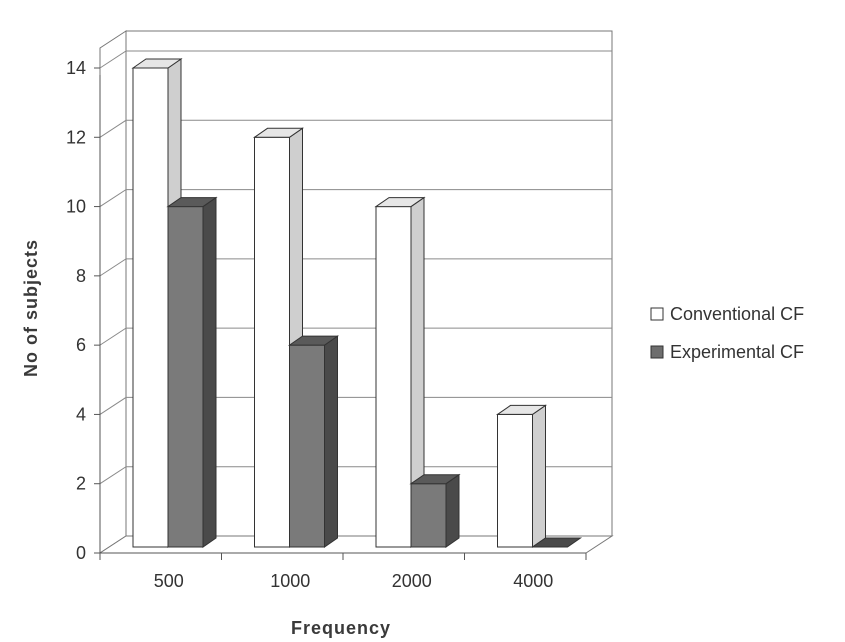  I want to click on y-tick-label: 12, so click(76, 137).